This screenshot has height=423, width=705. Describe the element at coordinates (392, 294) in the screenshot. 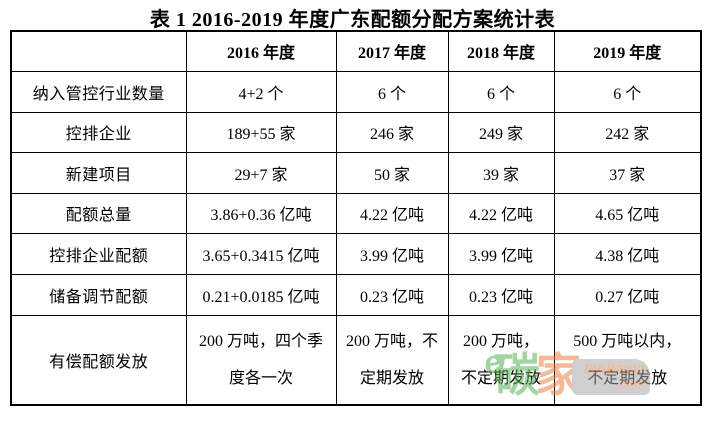

I see `cell-reserve-quota-2017: 0.23 亿吨` at that location.